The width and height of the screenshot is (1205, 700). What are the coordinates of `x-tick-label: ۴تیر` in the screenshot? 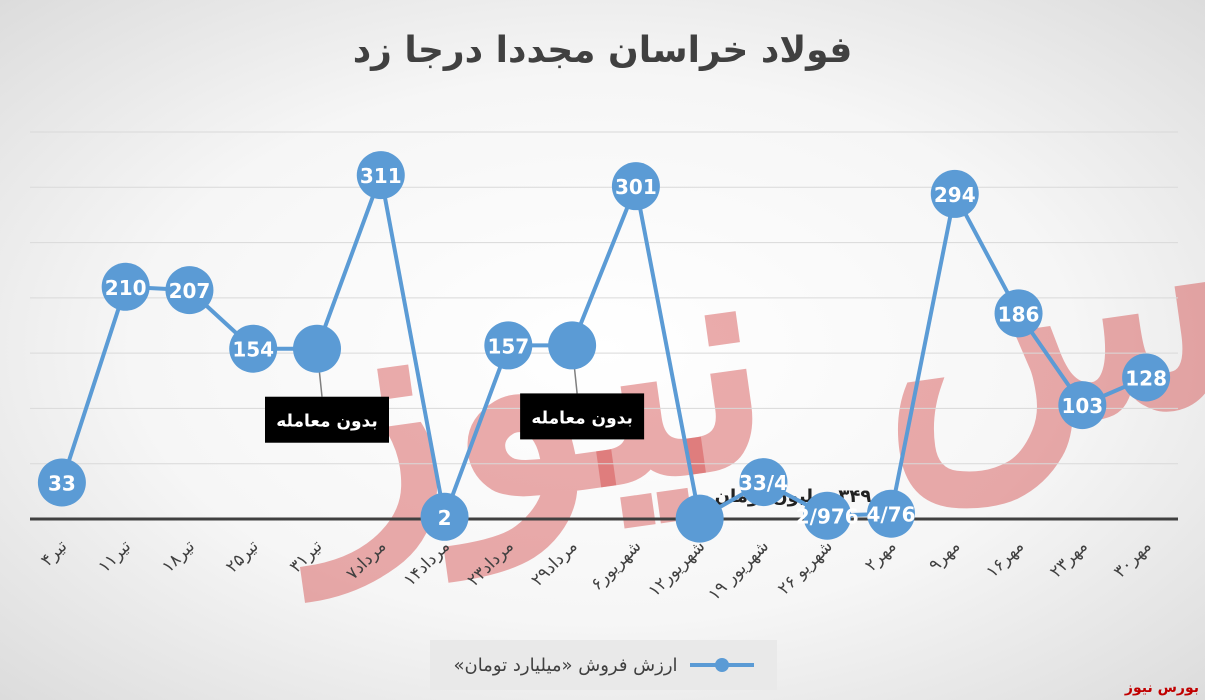 It's located at (54, 553).